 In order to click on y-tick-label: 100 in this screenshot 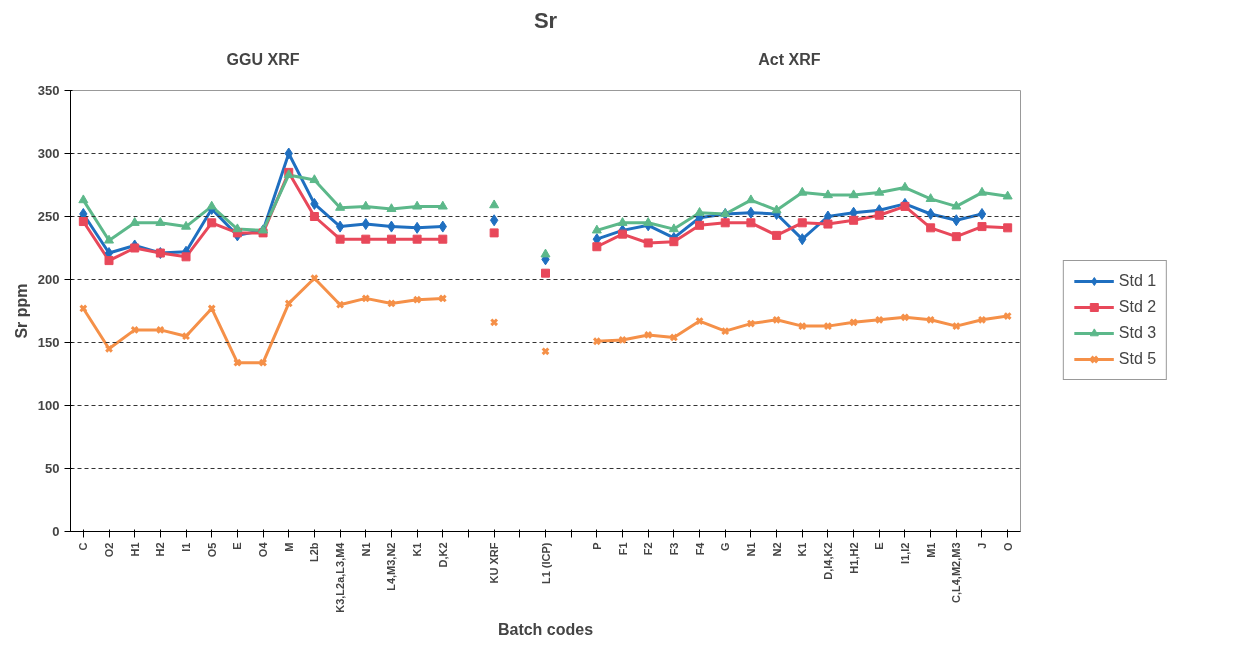, I will do `click(48, 405)`.